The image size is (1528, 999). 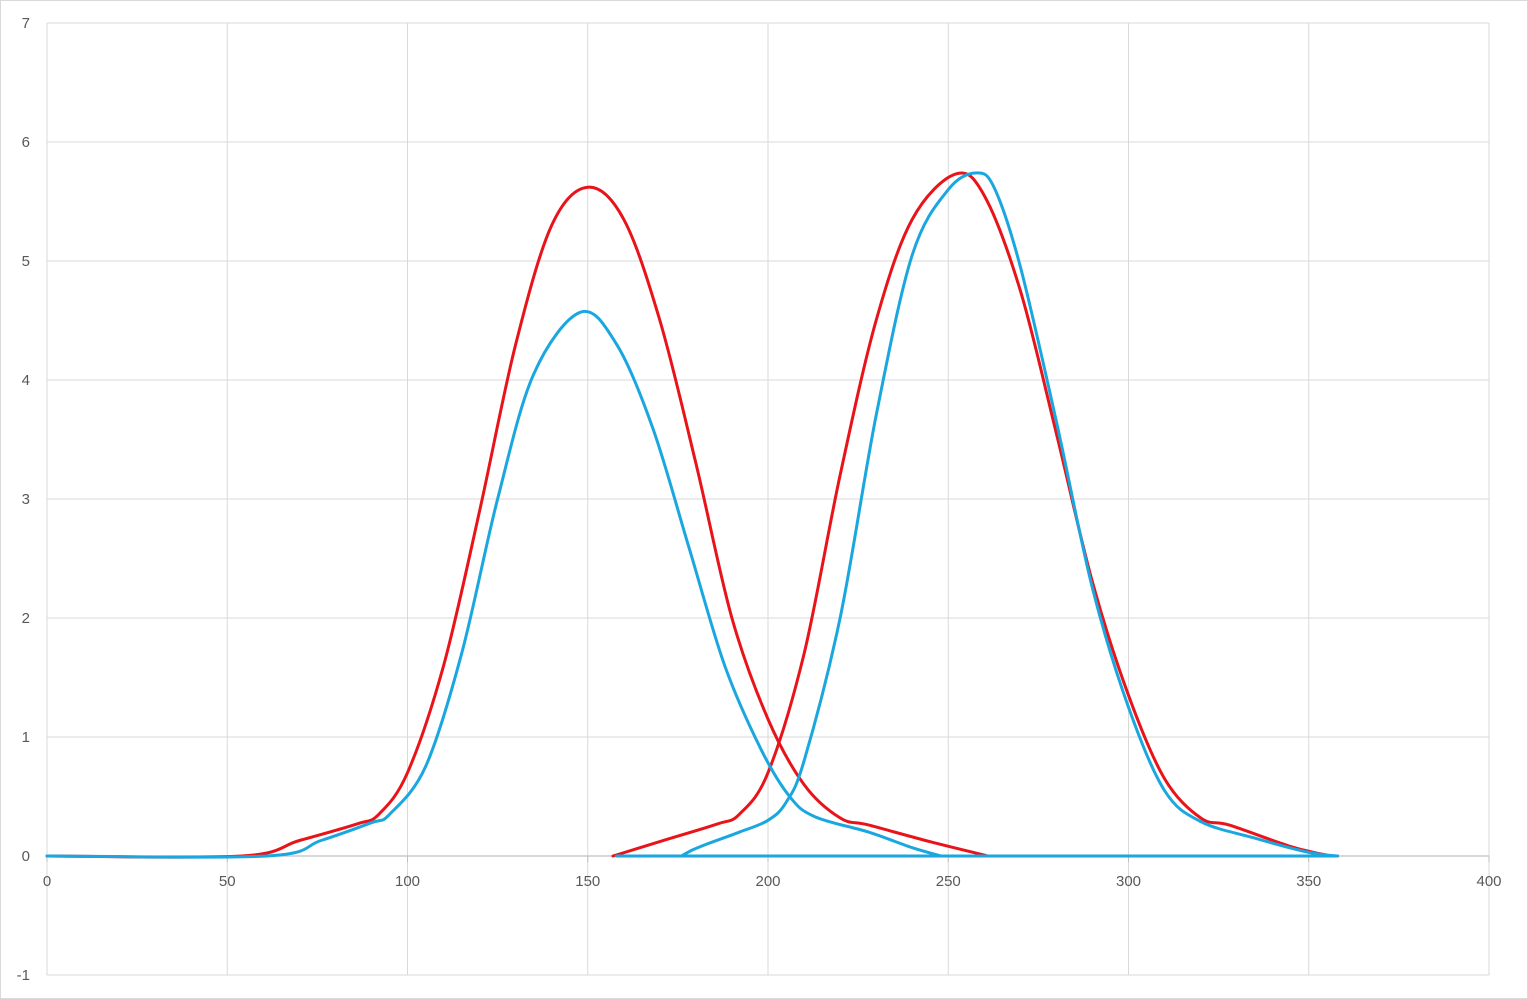 What do you see at coordinates (948, 881) in the screenshot?
I see `x-tick-label: 250` at bounding box center [948, 881].